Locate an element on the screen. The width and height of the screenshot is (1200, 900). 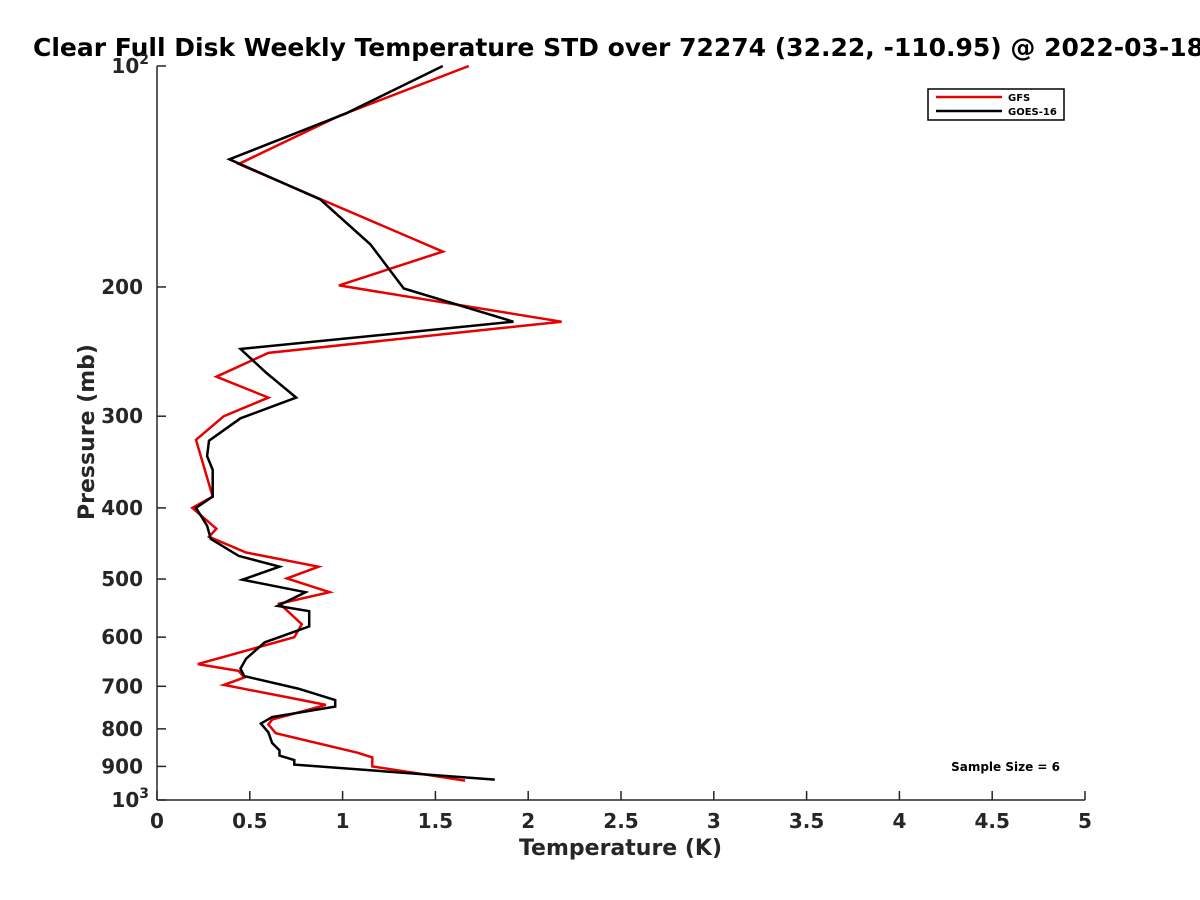
y-tick-label: 400 is located at coordinates (122, 508).